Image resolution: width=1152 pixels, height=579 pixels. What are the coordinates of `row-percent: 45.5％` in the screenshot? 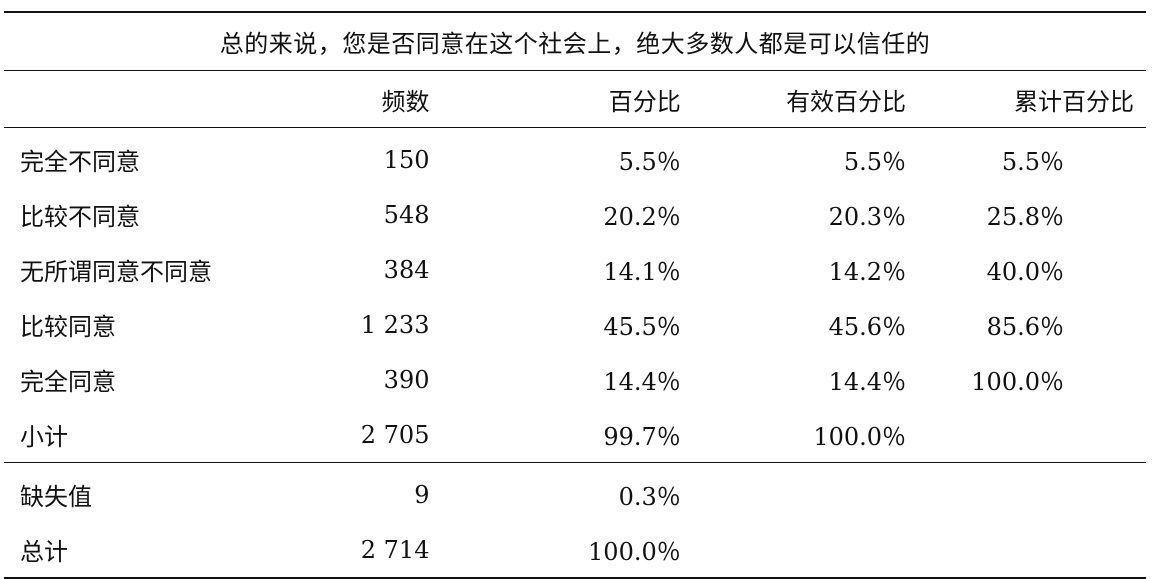 It's located at (642, 327).